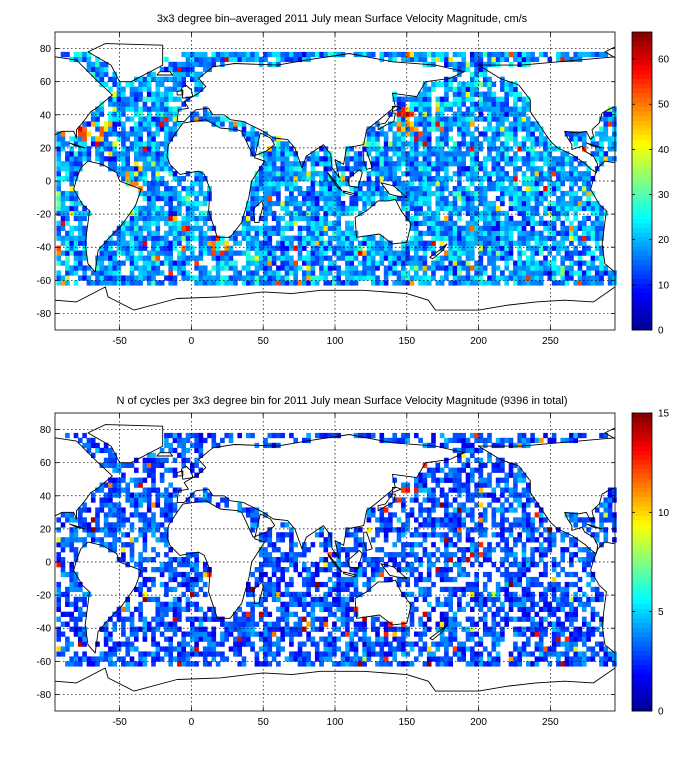  I want to click on y-tick-label: 80, so click(46, 49).